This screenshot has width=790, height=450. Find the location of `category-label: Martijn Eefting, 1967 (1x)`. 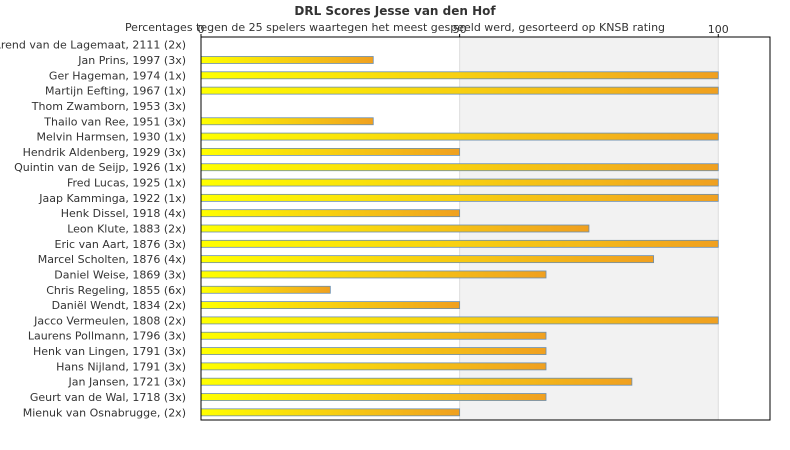

category-label: Martijn Eefting, 1967 (1x) is located at coordinates (115, 91).